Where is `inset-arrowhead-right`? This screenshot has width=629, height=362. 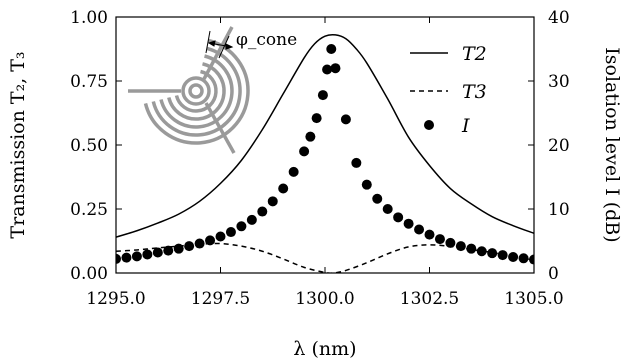 inset-arrowhead-right is located at coordinates (229, 46).